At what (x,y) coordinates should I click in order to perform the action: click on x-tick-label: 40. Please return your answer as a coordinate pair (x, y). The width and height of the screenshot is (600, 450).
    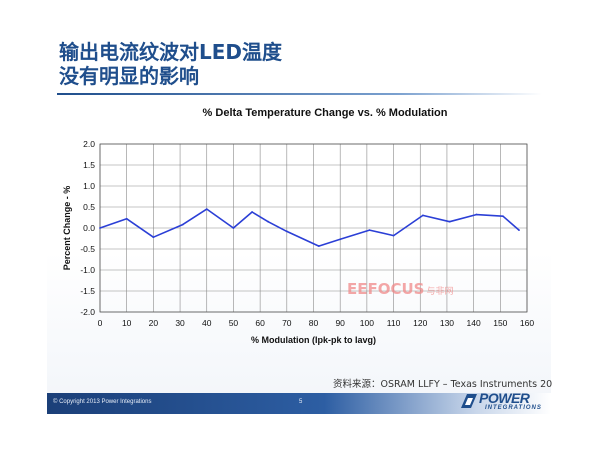
    Looking at the image, I should click on (207, 323).